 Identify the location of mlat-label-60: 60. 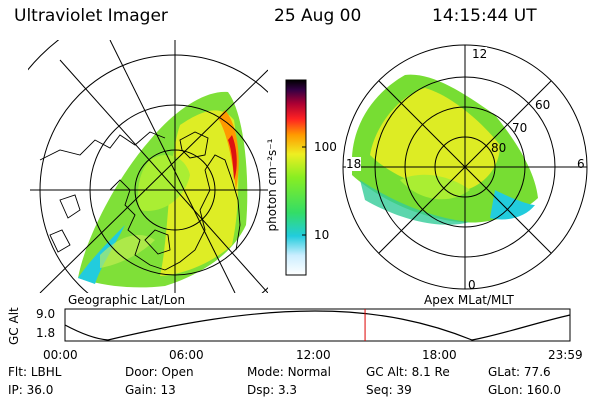
(543, 105).